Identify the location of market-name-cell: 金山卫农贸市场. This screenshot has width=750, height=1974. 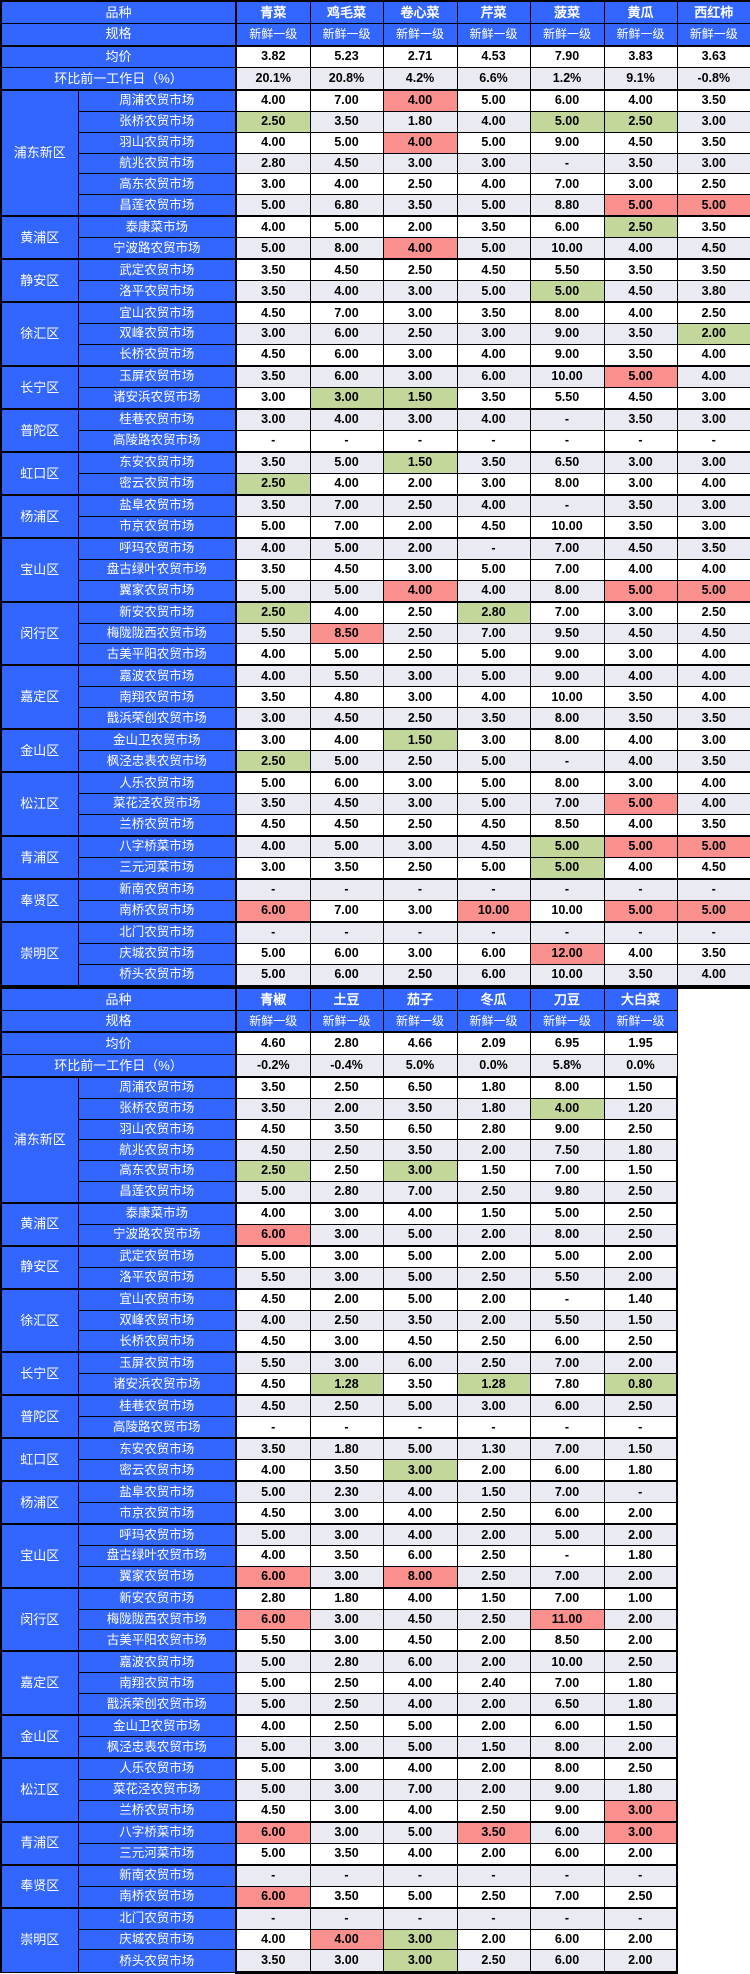
(157, 740).